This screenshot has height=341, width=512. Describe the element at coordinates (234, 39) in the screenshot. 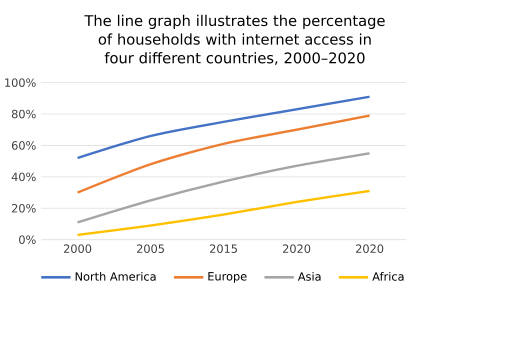

I see `chart-title: The line graph illustrates the percentage of households with internet access in four different countries, 2000–2020` at that location.